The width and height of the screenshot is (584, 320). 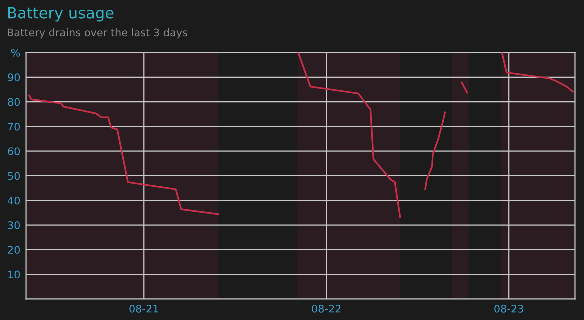 What do you see at coordinates (14, 226) in the screenshot?
I see `y-tick-label: 30` at bounding box center [14, 226].